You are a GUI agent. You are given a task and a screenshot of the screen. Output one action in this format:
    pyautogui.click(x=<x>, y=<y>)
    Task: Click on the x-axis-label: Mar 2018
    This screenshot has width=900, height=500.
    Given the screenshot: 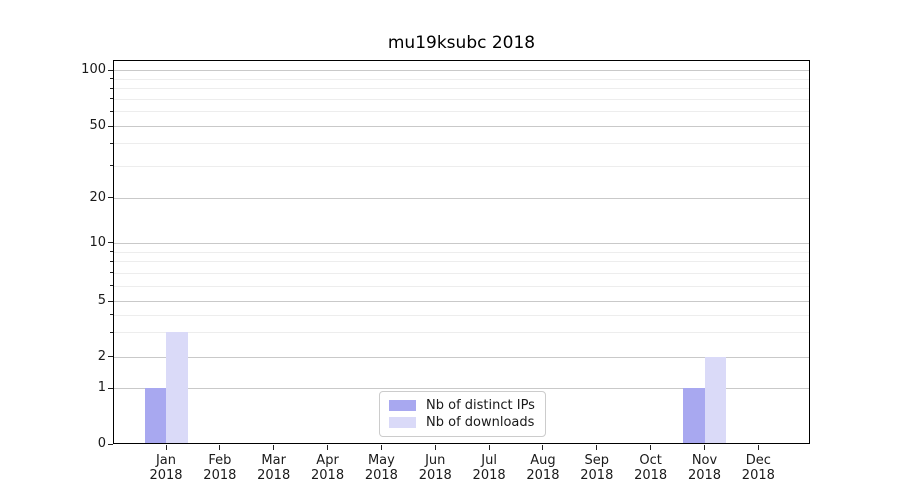 What is the action you would take?
    pyautogui.click(x=274, y=468)
    